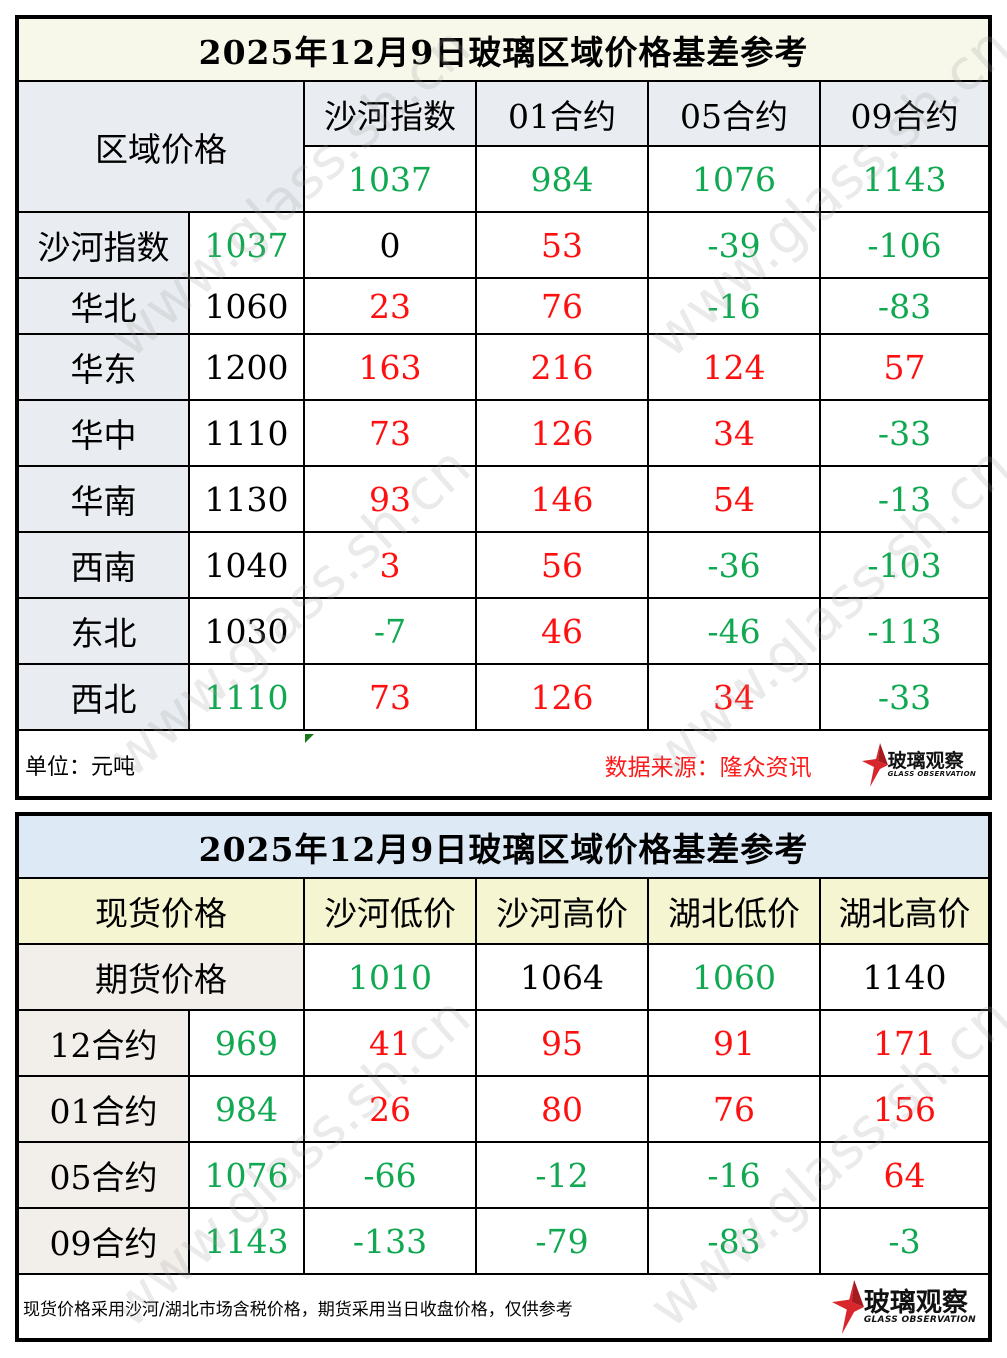  Describe the element at coordinates (562, 245) in the screenshot. I see `basis-value: 53` at that location.